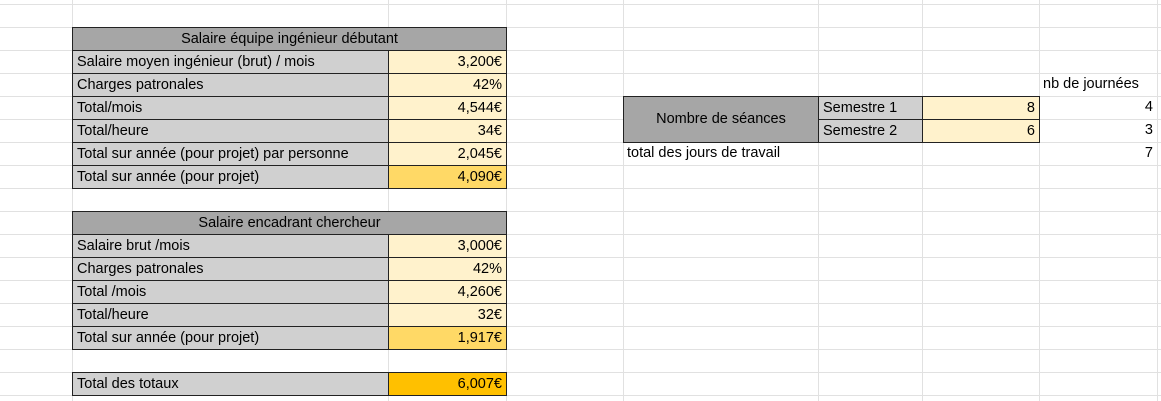 Image resolution: width=1161 pixels, height=401 pixels. What do you see at coordinates (230, 292) in the screenshot?
I see `supervisor-row-label: Total /mois` at bounding box center [230, 292].